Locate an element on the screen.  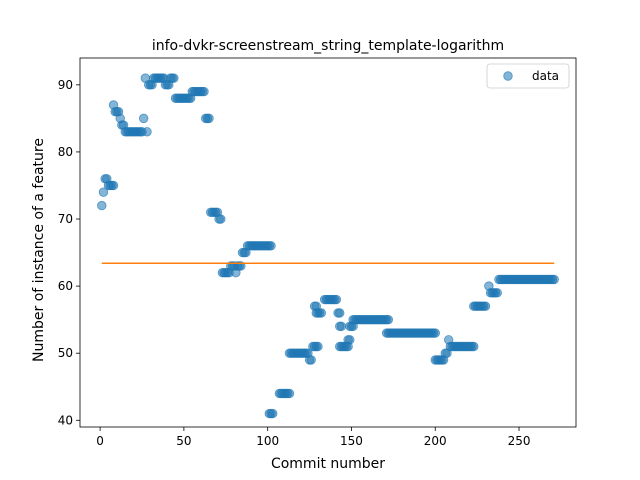
y-tick-label: 60 is located at coordinates (65, 286).